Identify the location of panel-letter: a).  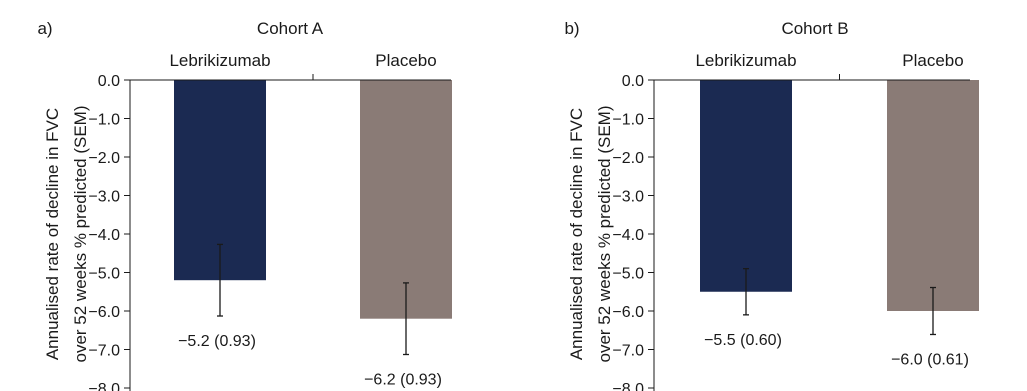
(44, 28).